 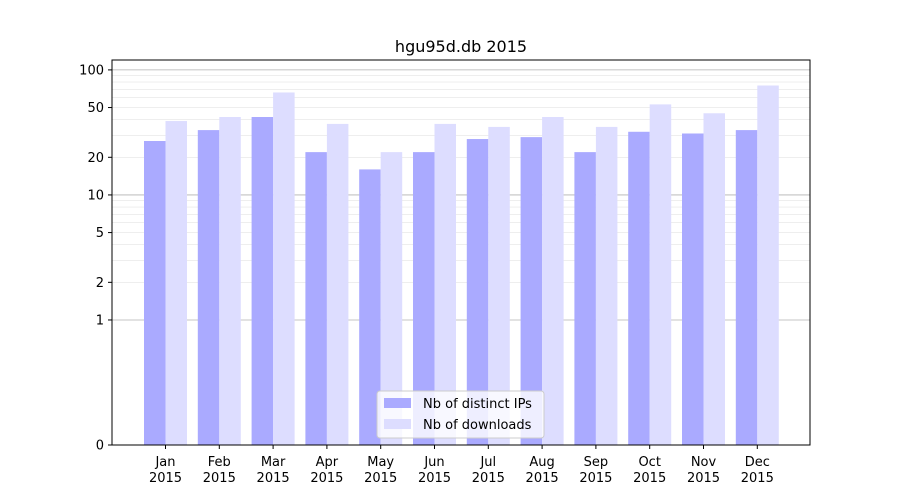 What do you see at coordinates (391, 298) in the screenshot?
I see `bar-downloads-may` at bounding box center [391, 298].